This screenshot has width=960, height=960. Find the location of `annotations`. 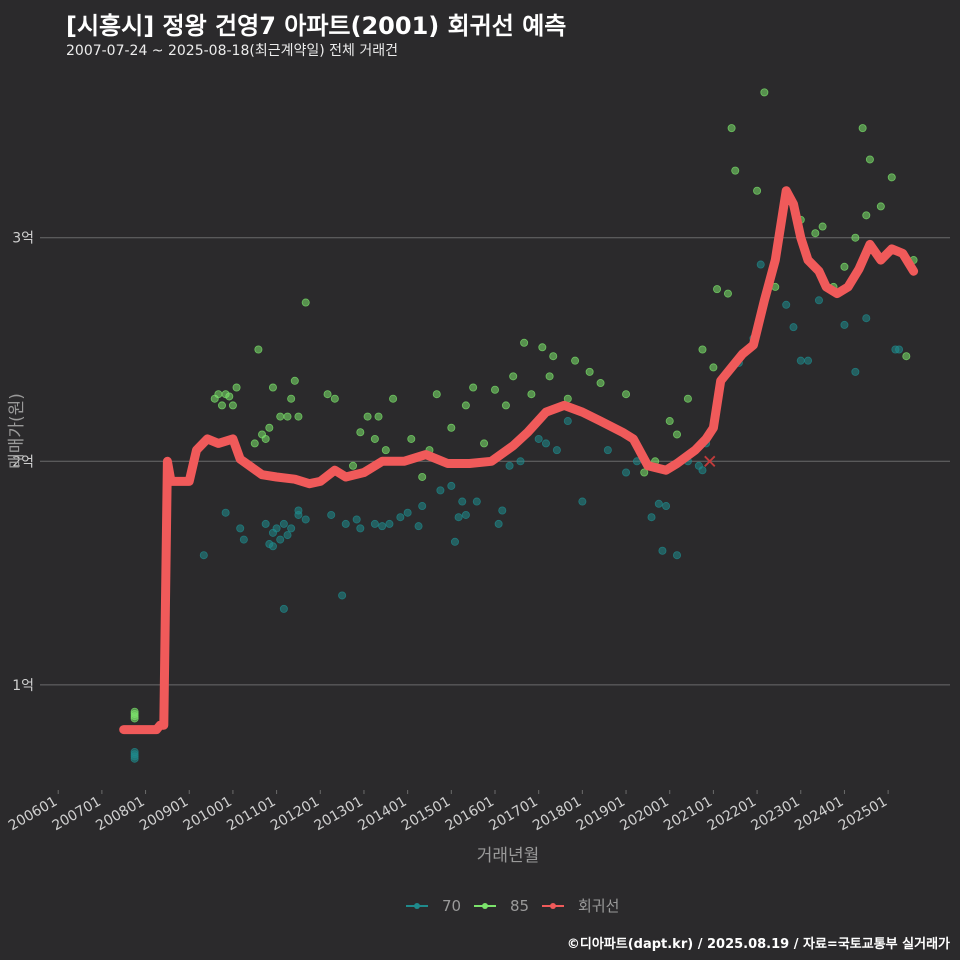

annotations is located at coordinates (710, 461).